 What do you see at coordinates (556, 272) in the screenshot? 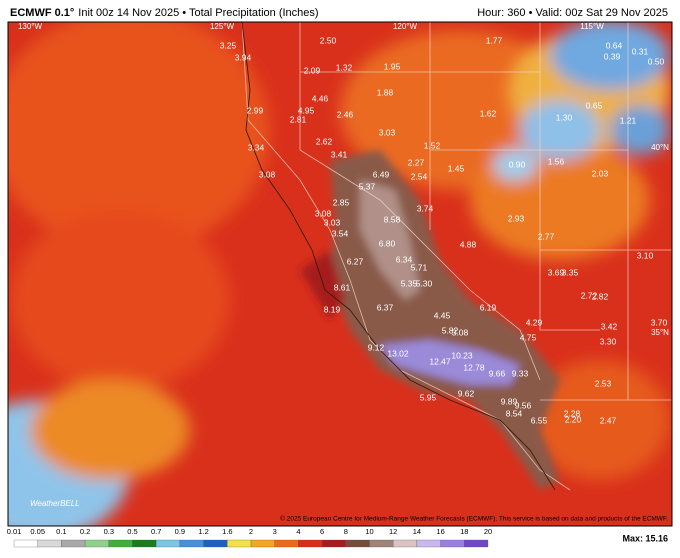
I see `point-value: 3.69` at bounding box center [556, 272].